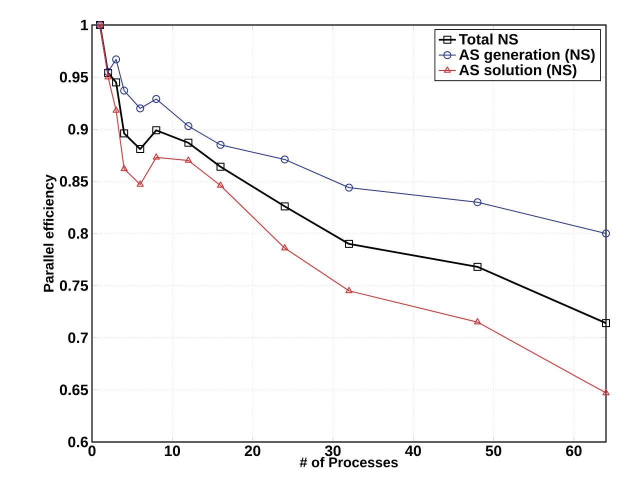 The image size is (618, 494). I want to click on x-tick-label: 30, so click(332, 451).